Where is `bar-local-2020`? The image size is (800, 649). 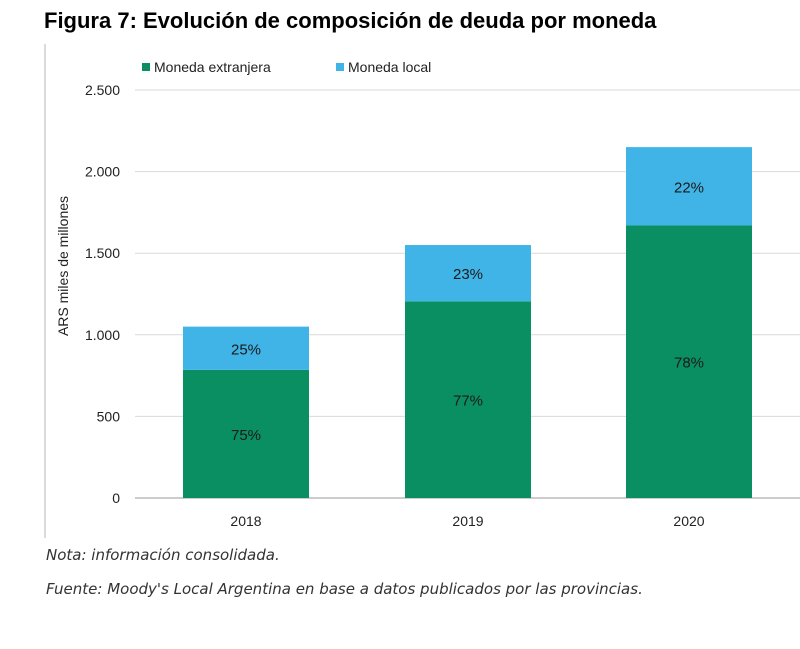 bar-local-2020 is located at coordinates (689, 186).